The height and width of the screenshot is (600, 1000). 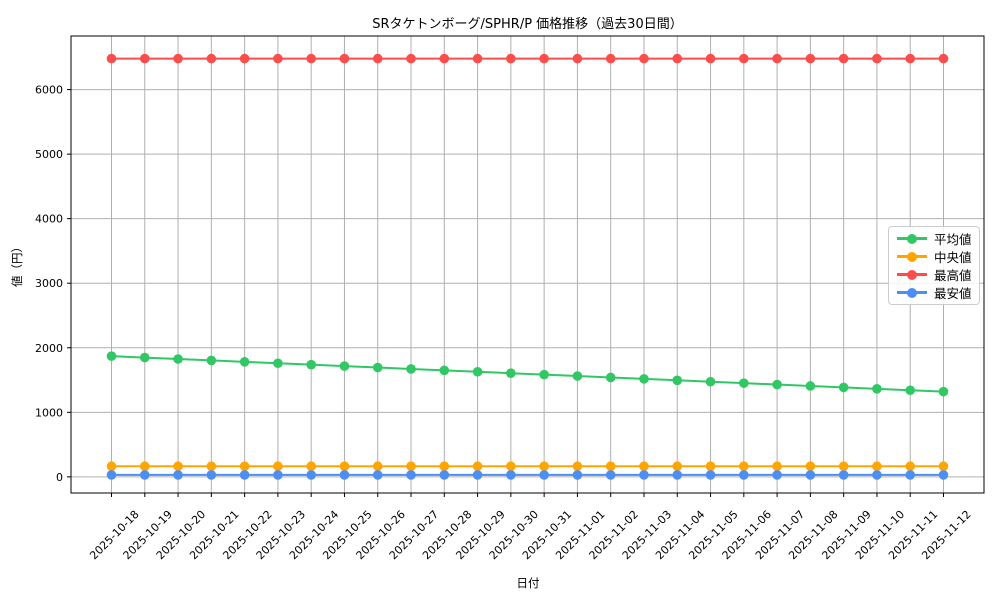 I want to click on y-tick-label: 5000, so click(x=49, y=154).